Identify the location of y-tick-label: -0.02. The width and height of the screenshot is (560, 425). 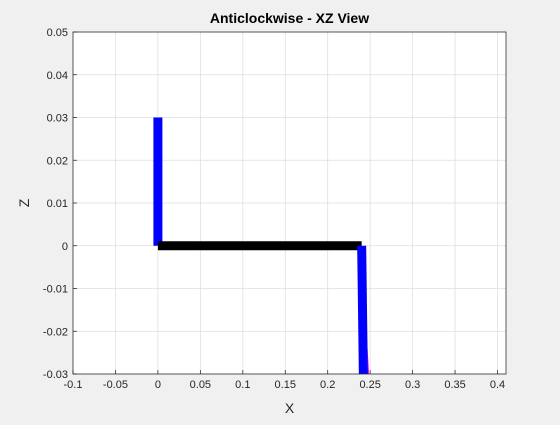
(55, 332).